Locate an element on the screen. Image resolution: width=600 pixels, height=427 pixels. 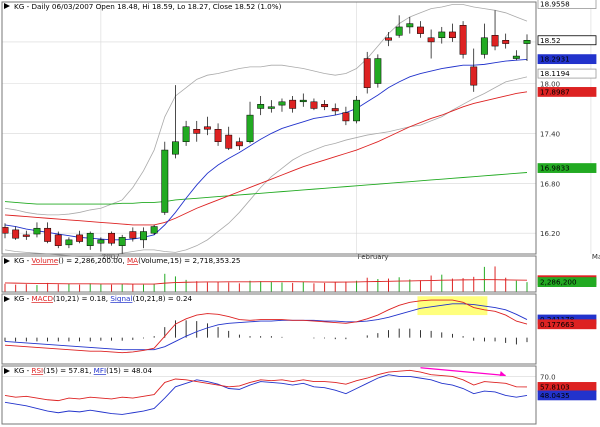
macd-badge-box is located at coordinates (567, 324).